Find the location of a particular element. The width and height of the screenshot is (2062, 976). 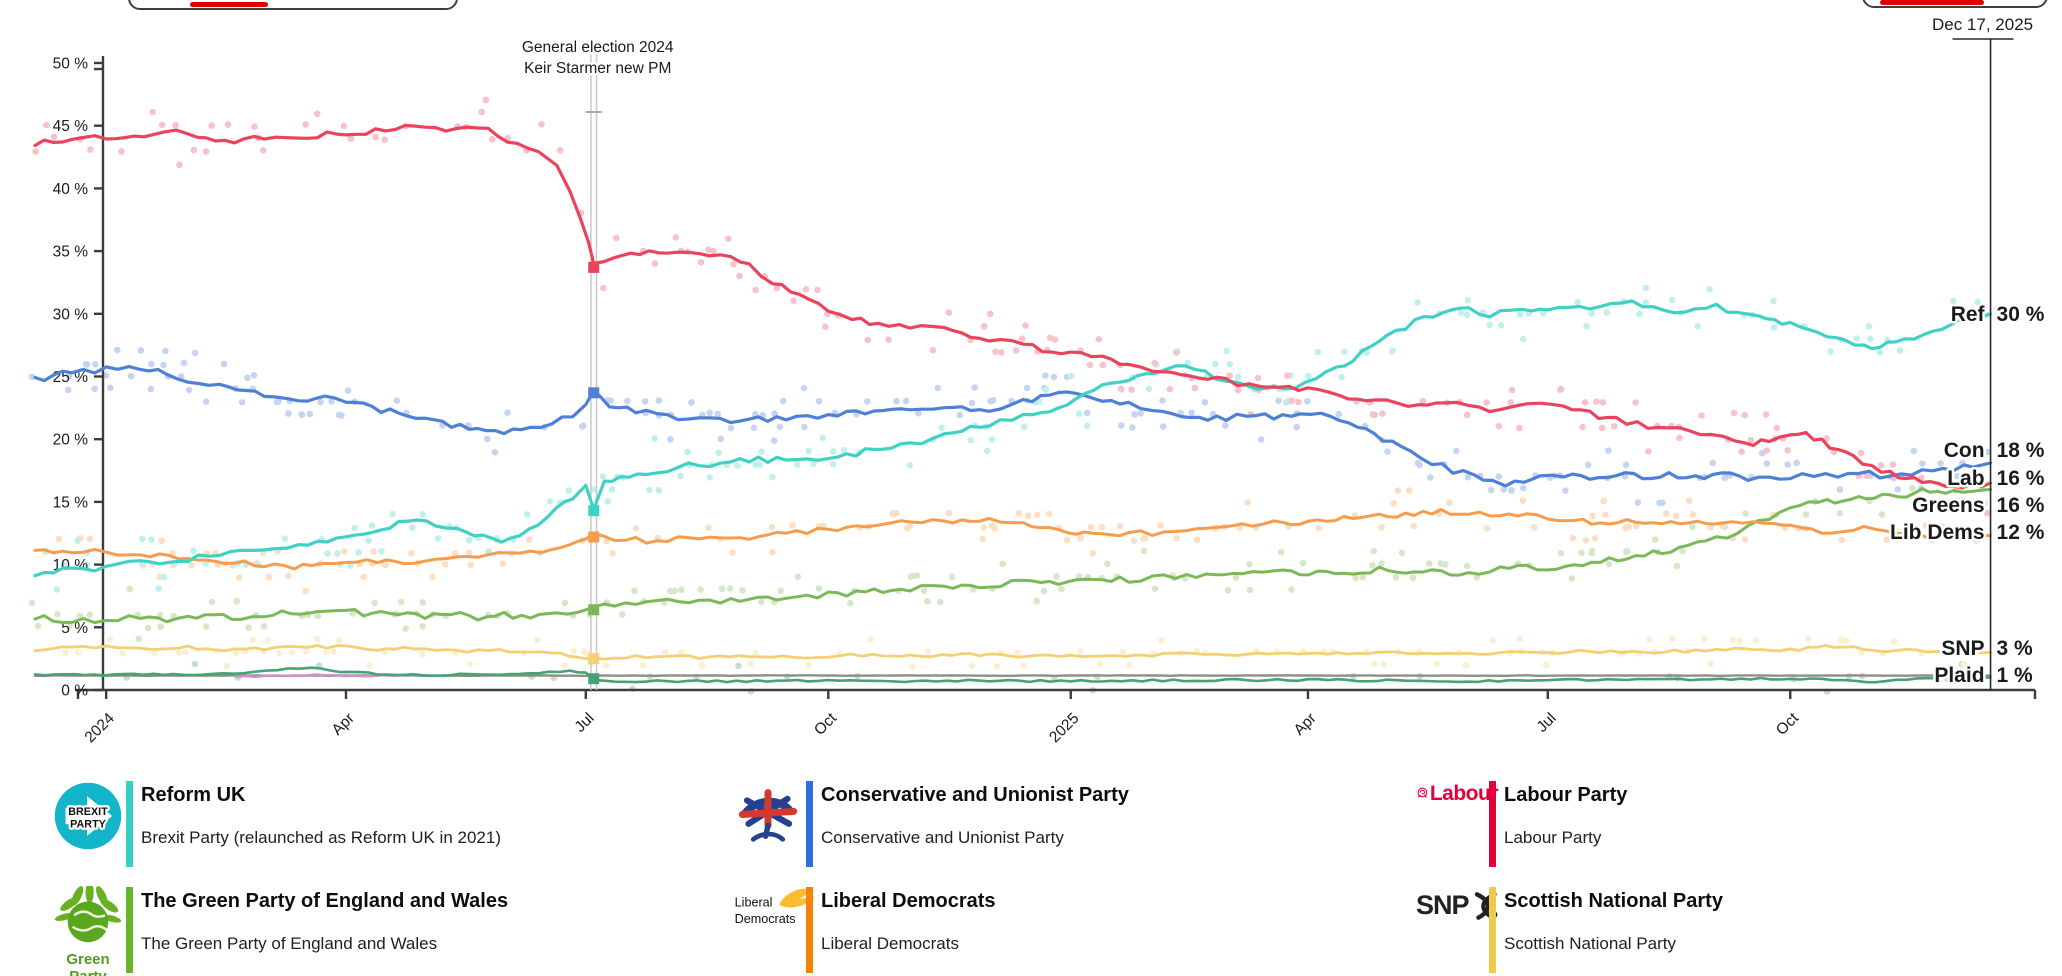

series-line-greens is located at coordinates (1012, 556).